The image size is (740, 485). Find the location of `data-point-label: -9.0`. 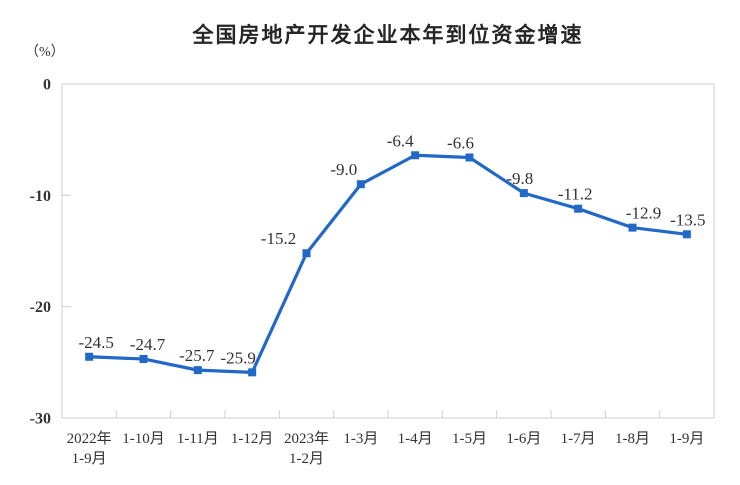

data-point-label: -9.0 is located at coordinates (343, 169).